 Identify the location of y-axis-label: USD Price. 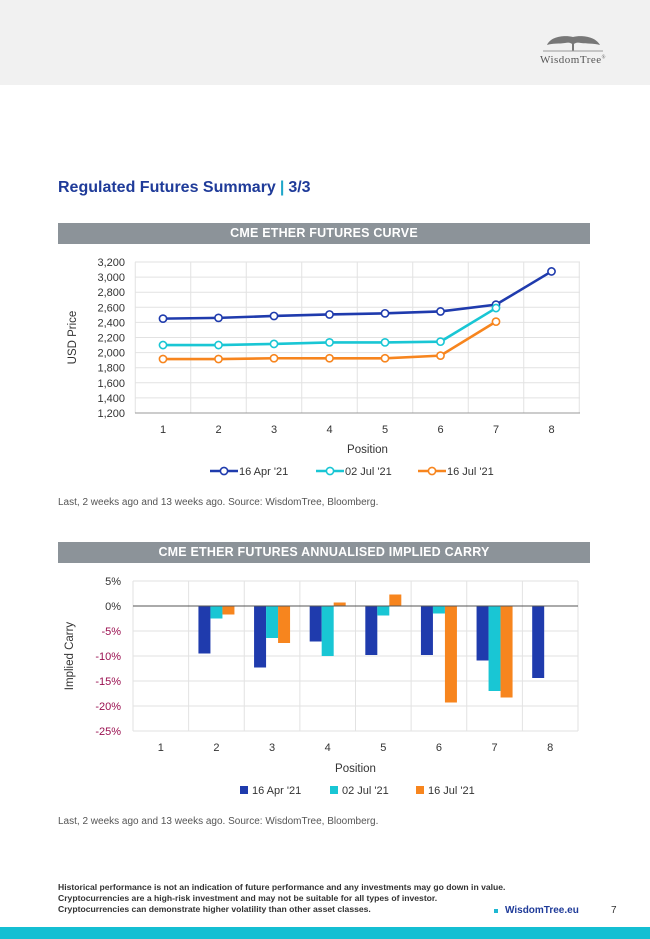
(73, 338).